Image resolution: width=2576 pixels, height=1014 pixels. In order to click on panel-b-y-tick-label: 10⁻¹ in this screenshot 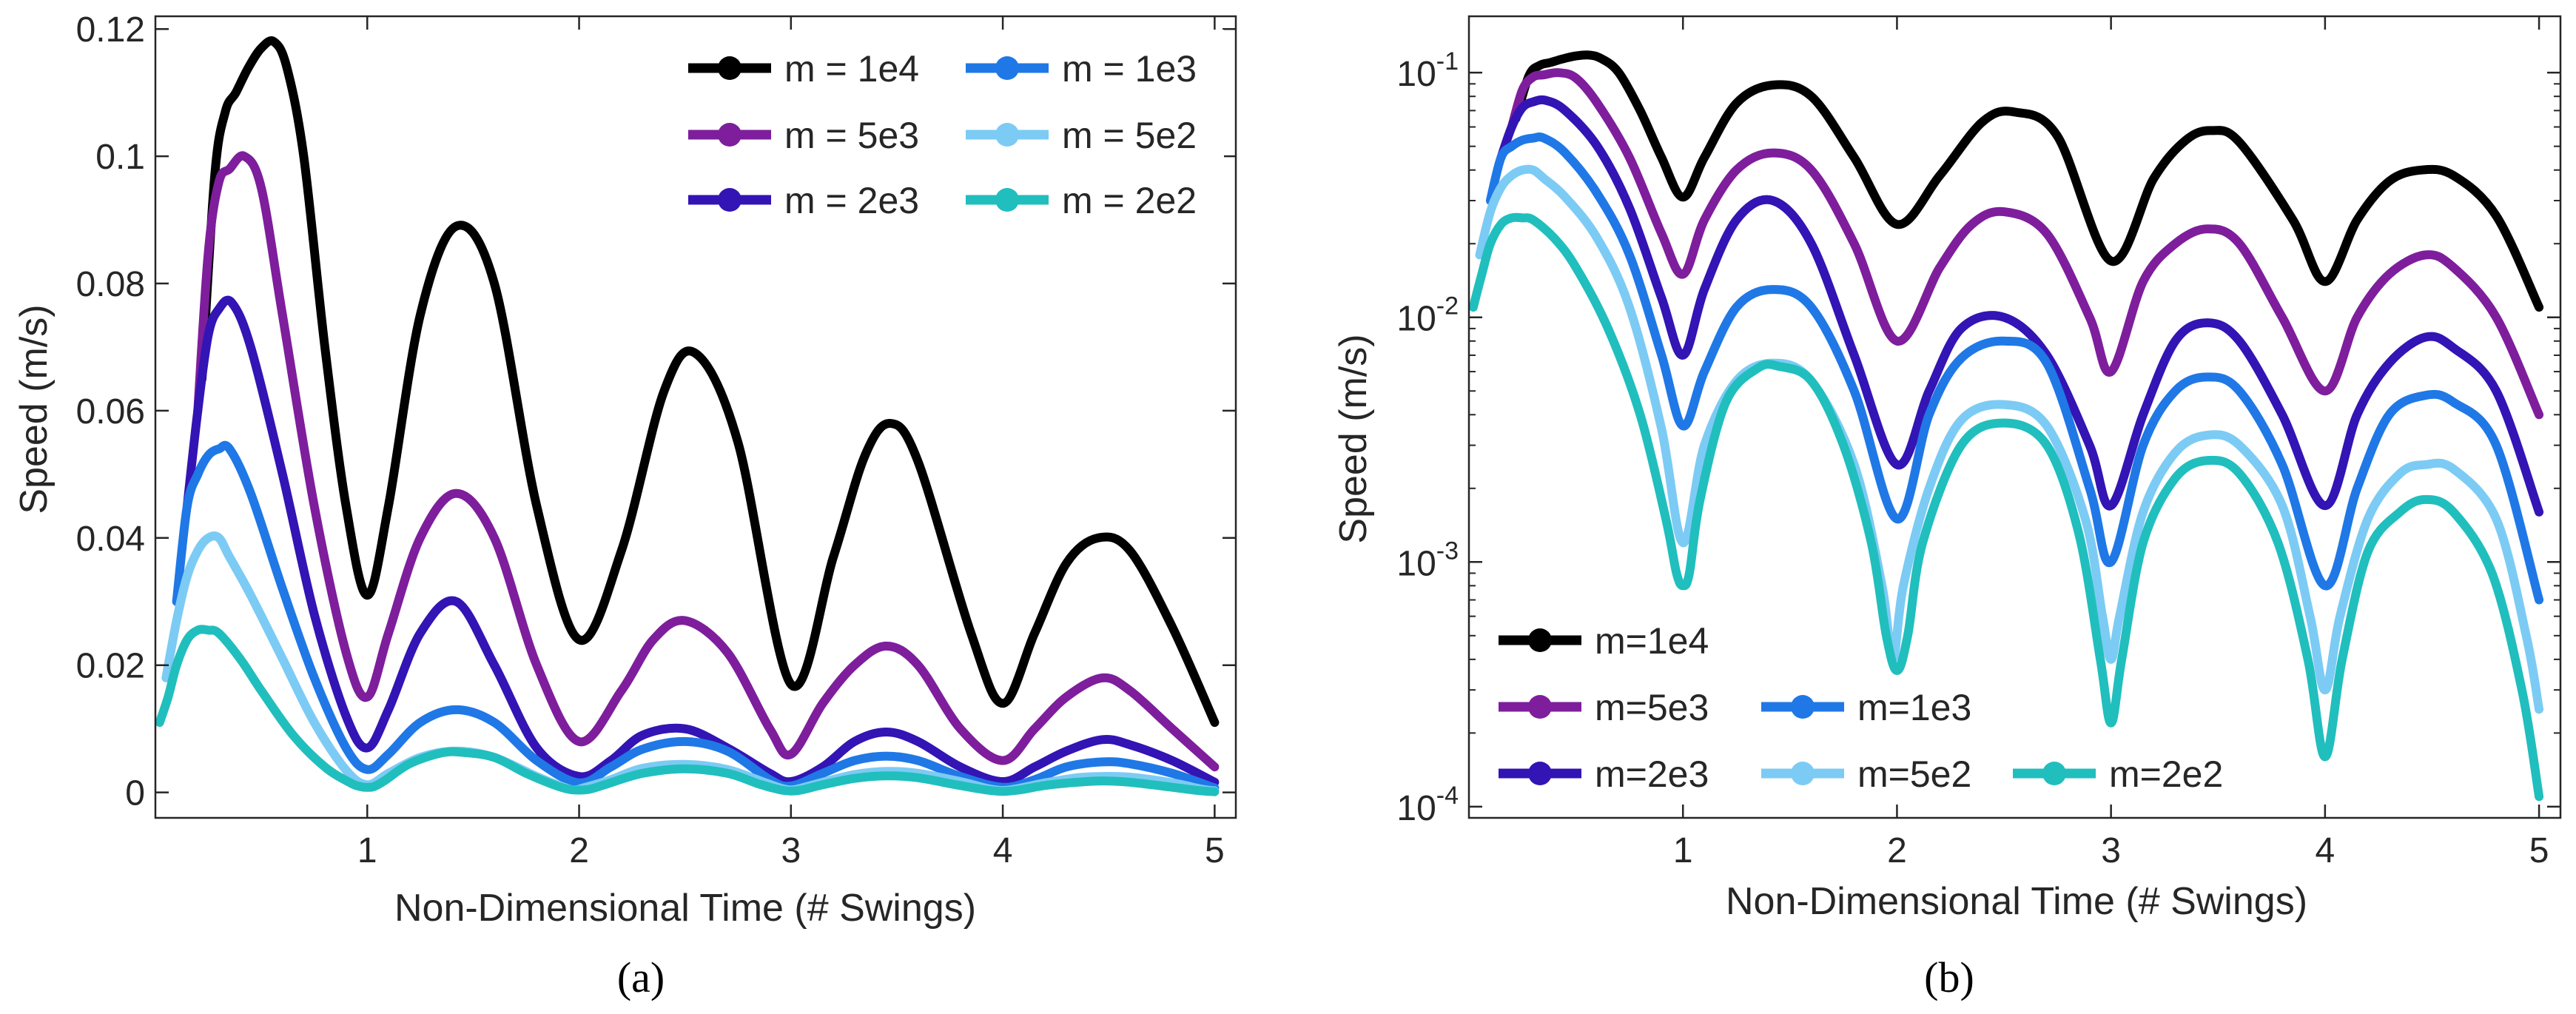, I will do `click(1427, 70)`.